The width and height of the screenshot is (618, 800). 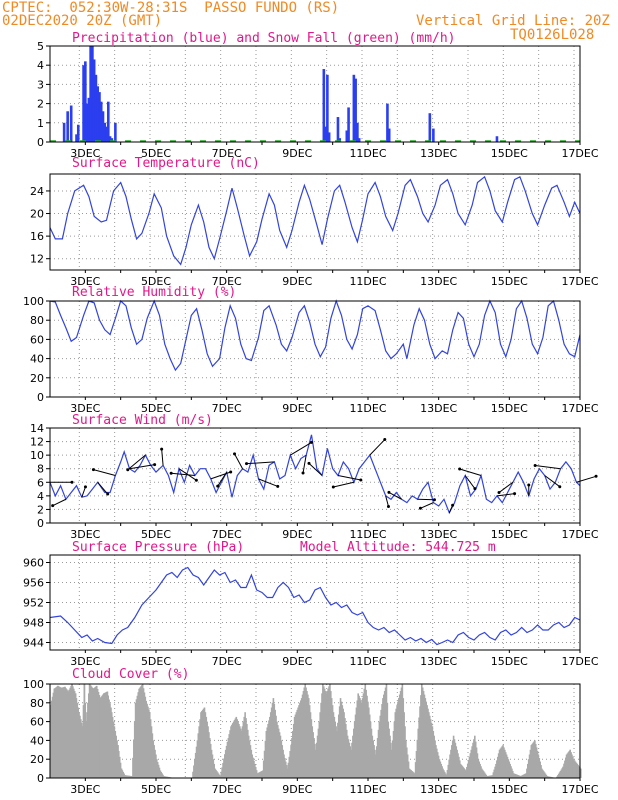 I want to click on y-tick-label: 0, so click(x=40, y=142).